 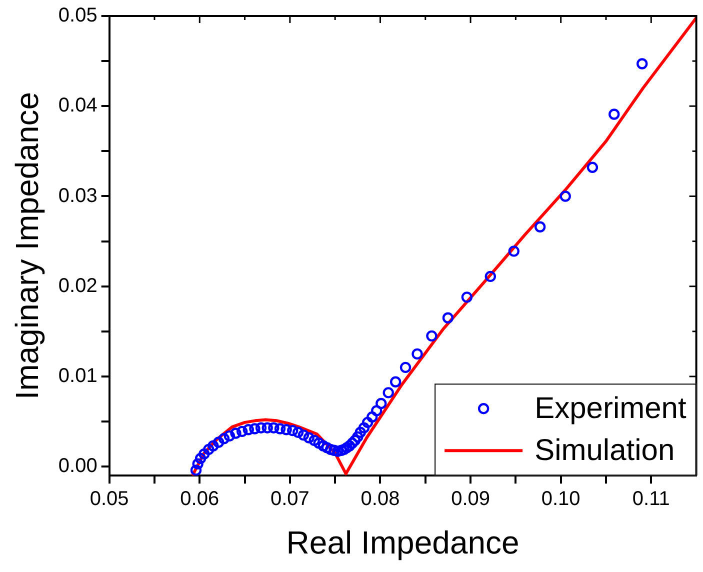 I want to click on x-tick-label: 0.09, so click(x=470, y=499).